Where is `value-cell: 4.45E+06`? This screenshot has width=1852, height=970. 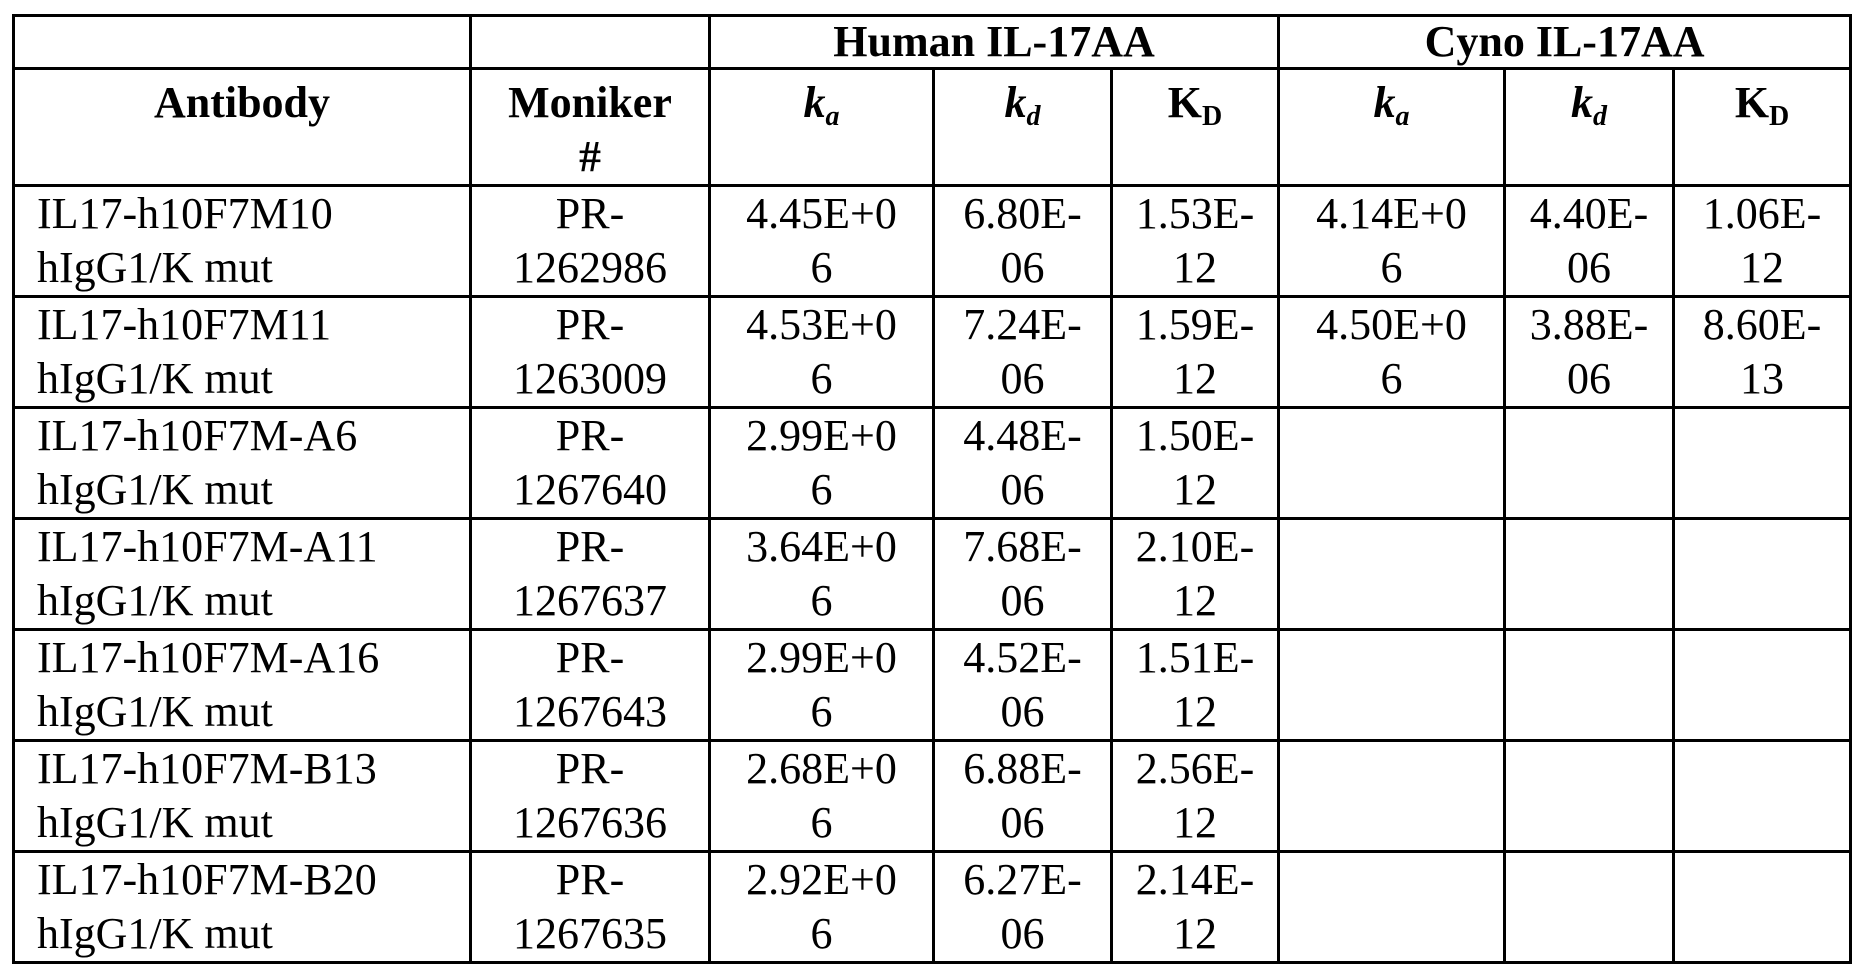 value-cell: 4.45E+06 is located at coordinates (822, 241).